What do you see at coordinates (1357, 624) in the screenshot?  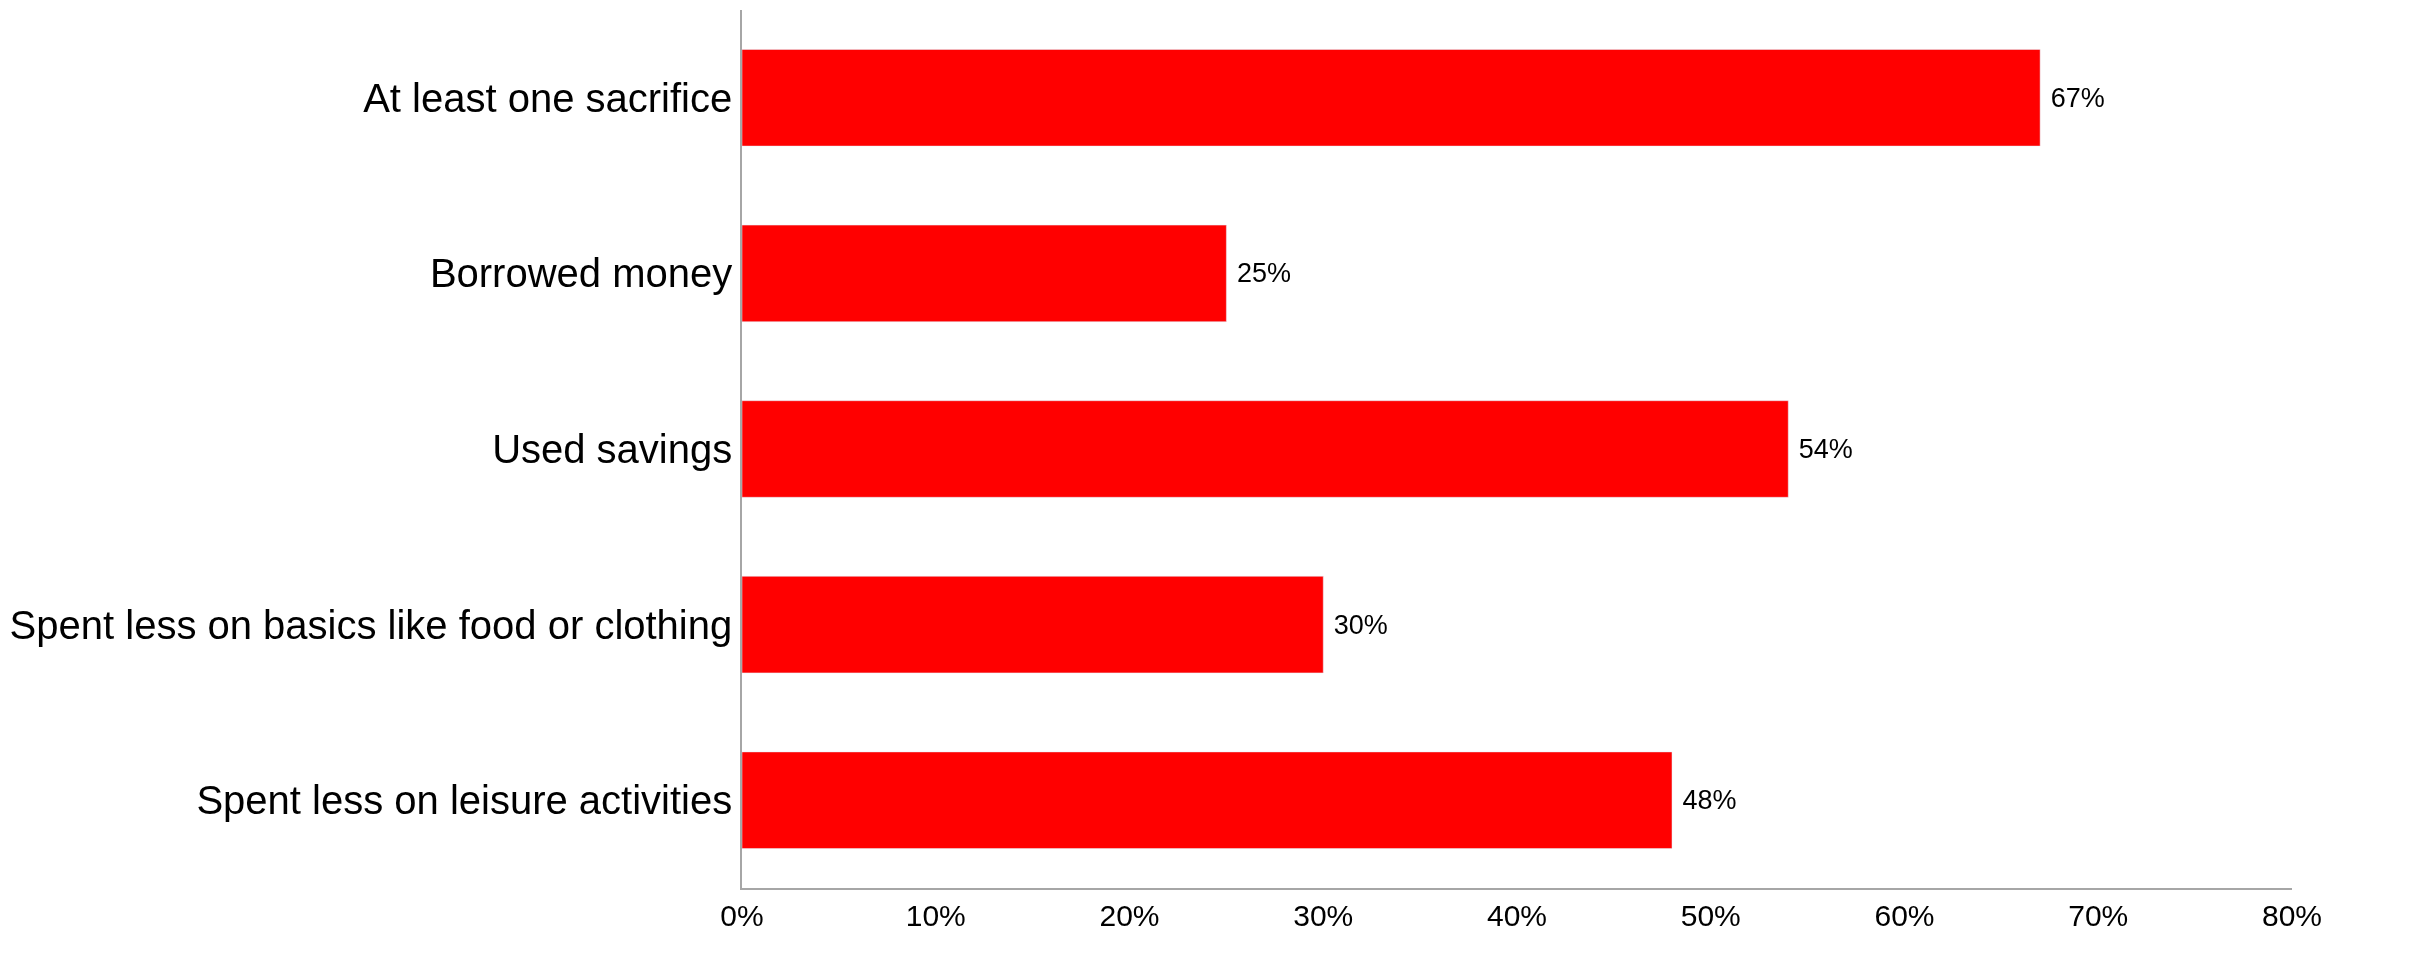 I see `data-label: 30%` at bounding box center [1357, 624].